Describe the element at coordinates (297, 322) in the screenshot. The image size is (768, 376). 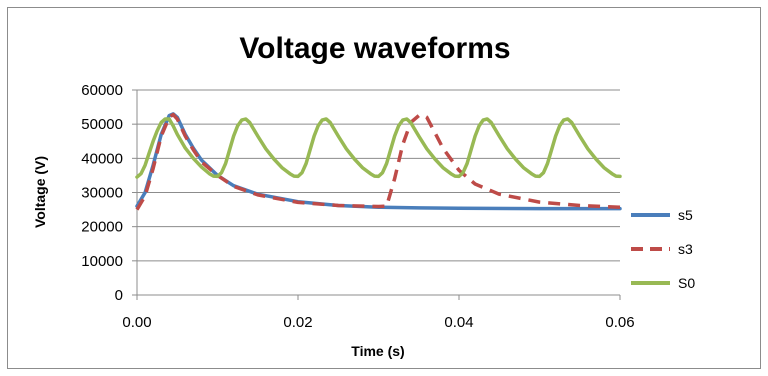
I see `x-tick-label: 0.02` at that location.